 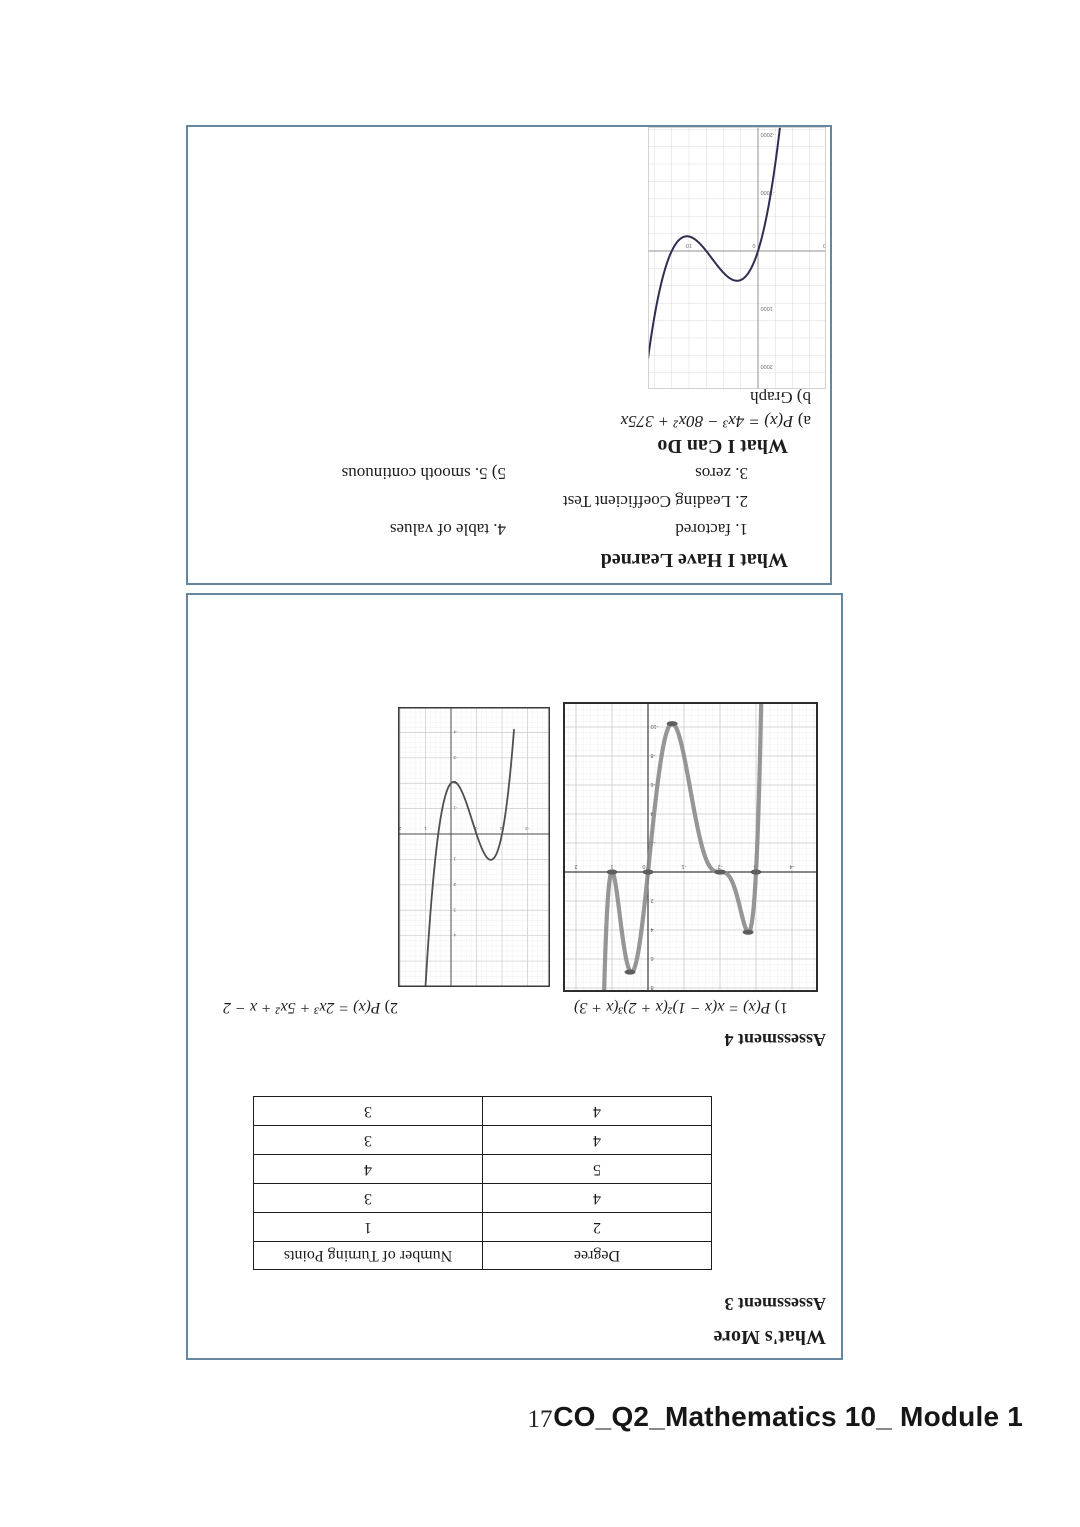 I want to click on assessment-4-heading: Assessment 4, so click(x=775, y=1040).